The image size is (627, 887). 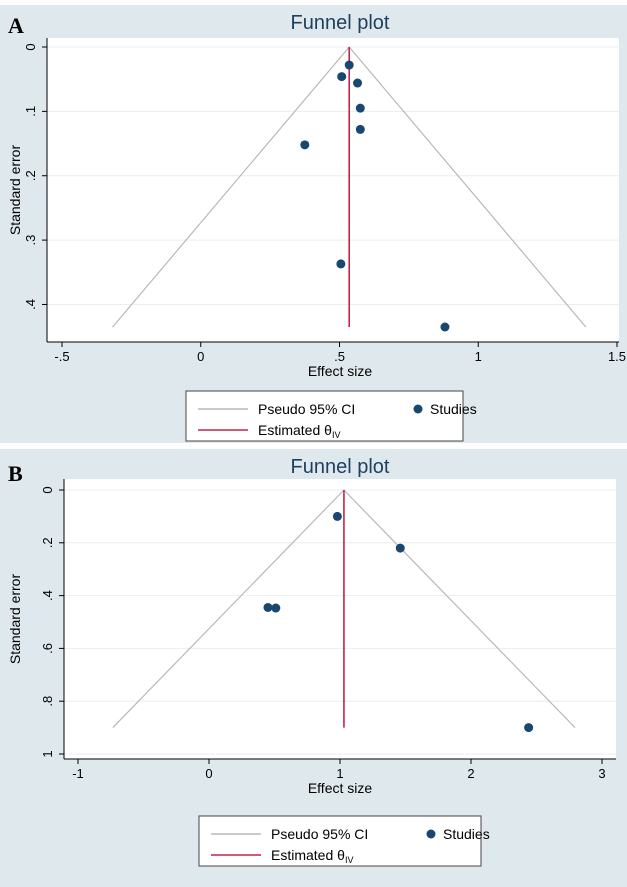 What do you see at coordinates (617, 356) in the screenshot?
I see `x-tick-label: 1.5` at bounding box center [617, 356].